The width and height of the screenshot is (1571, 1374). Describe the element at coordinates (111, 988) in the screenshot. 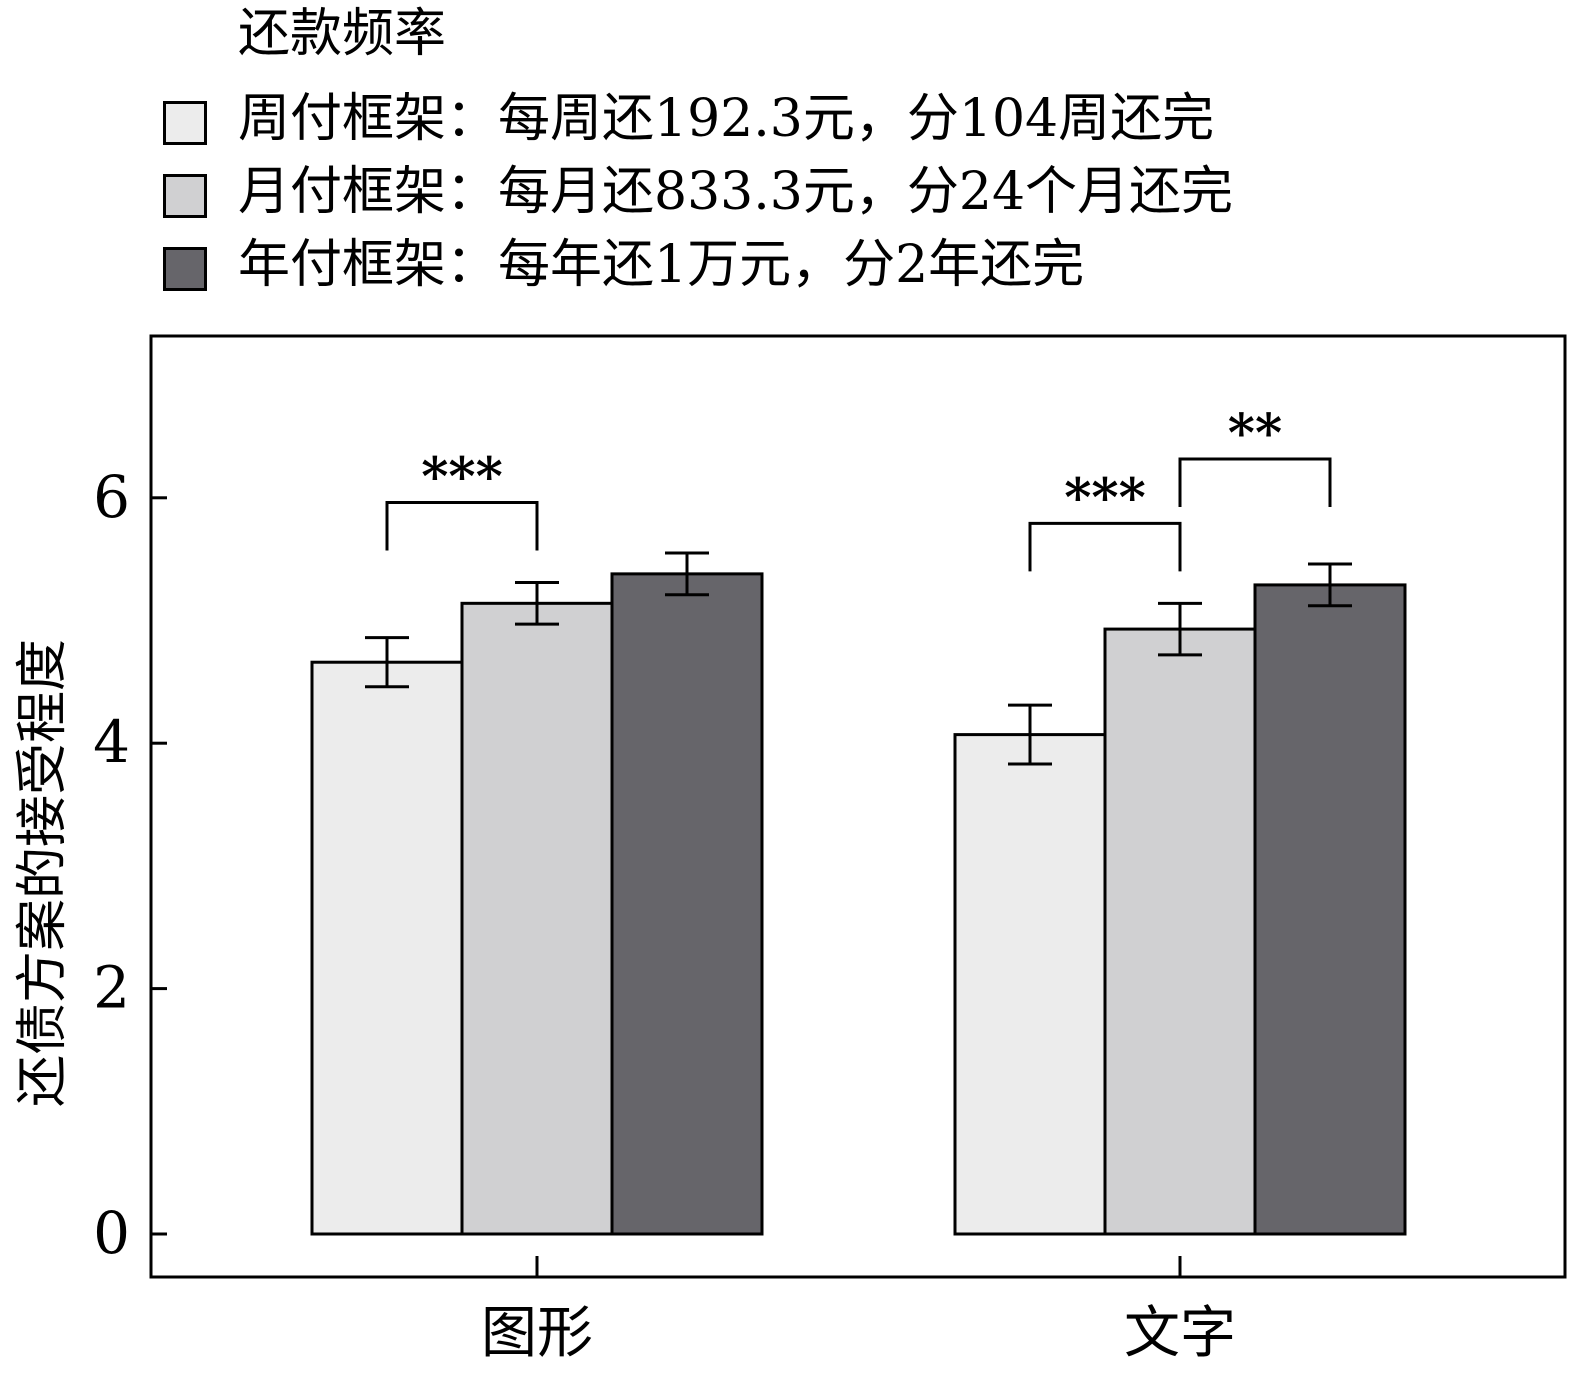

I see `y-tick-label: 2` at that location.